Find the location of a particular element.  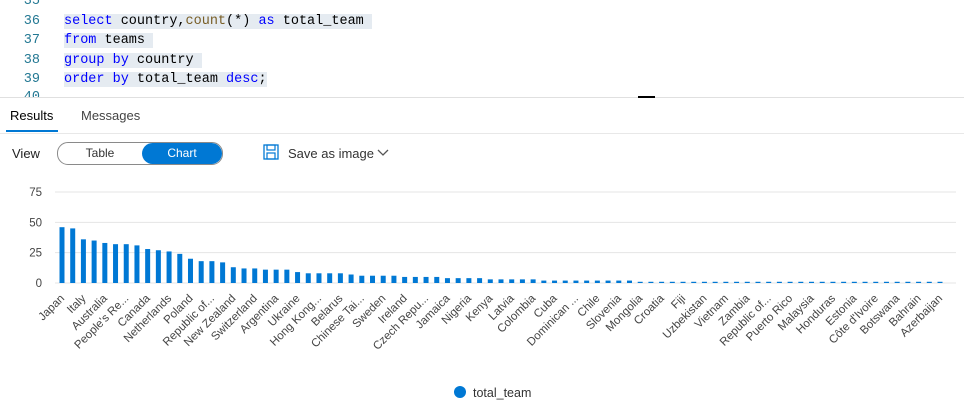

code-token: group by is located at coordinates (96, 60).